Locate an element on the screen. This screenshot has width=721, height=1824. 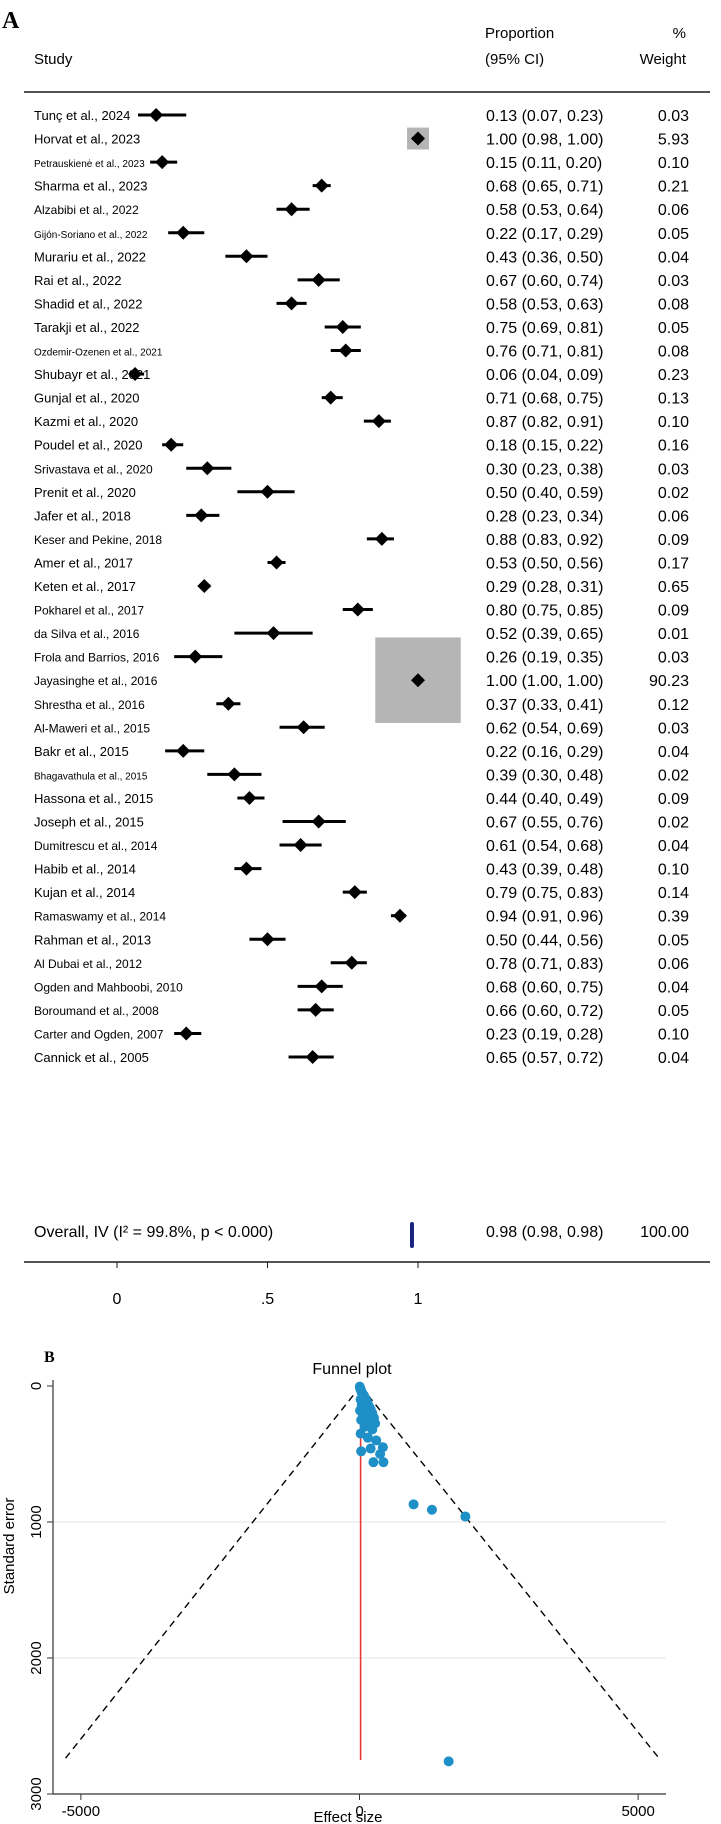
ci-text: 0.87 (0.82, 0.91) is located at coordinates (544, 422).